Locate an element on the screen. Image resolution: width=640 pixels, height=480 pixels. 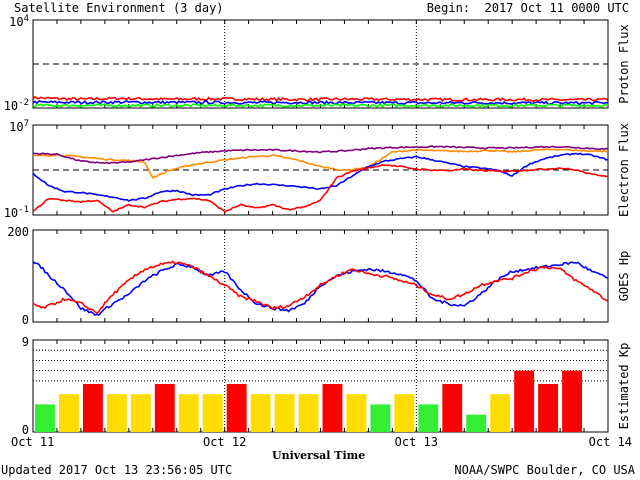
goes_hp-y-tick-label: 200 is located at coordinates (18, 232).